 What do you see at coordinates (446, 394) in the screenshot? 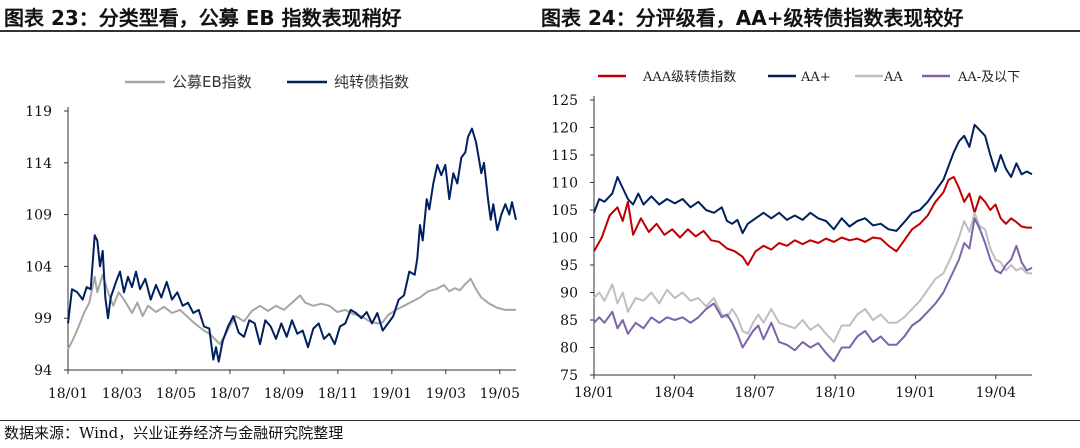
I see `x-tick-label: 19/03` at bounding box center [446, 394].